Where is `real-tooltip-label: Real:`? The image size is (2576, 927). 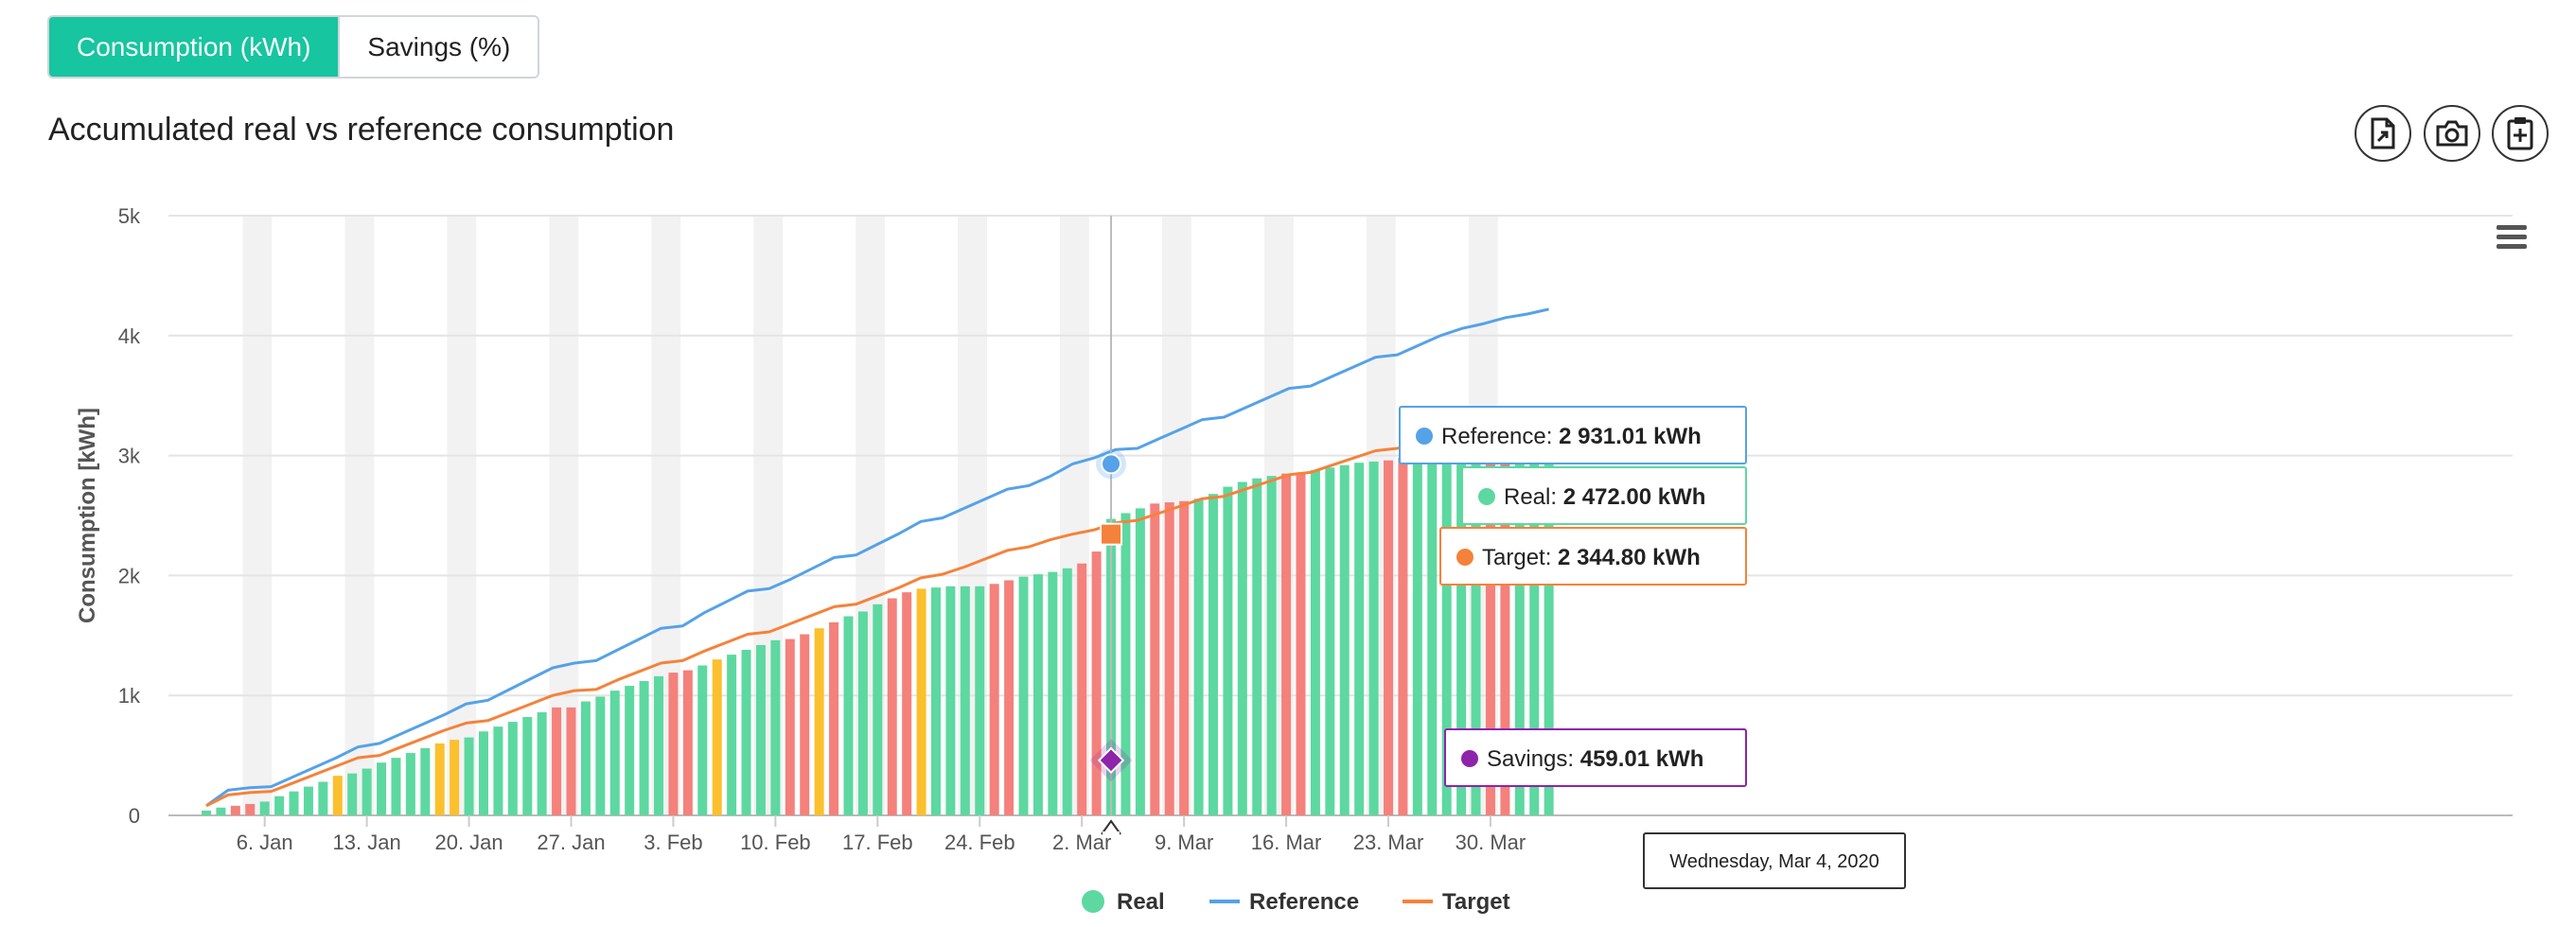
real-tooltip-label: Real: is located at coordinates (1533, 497).